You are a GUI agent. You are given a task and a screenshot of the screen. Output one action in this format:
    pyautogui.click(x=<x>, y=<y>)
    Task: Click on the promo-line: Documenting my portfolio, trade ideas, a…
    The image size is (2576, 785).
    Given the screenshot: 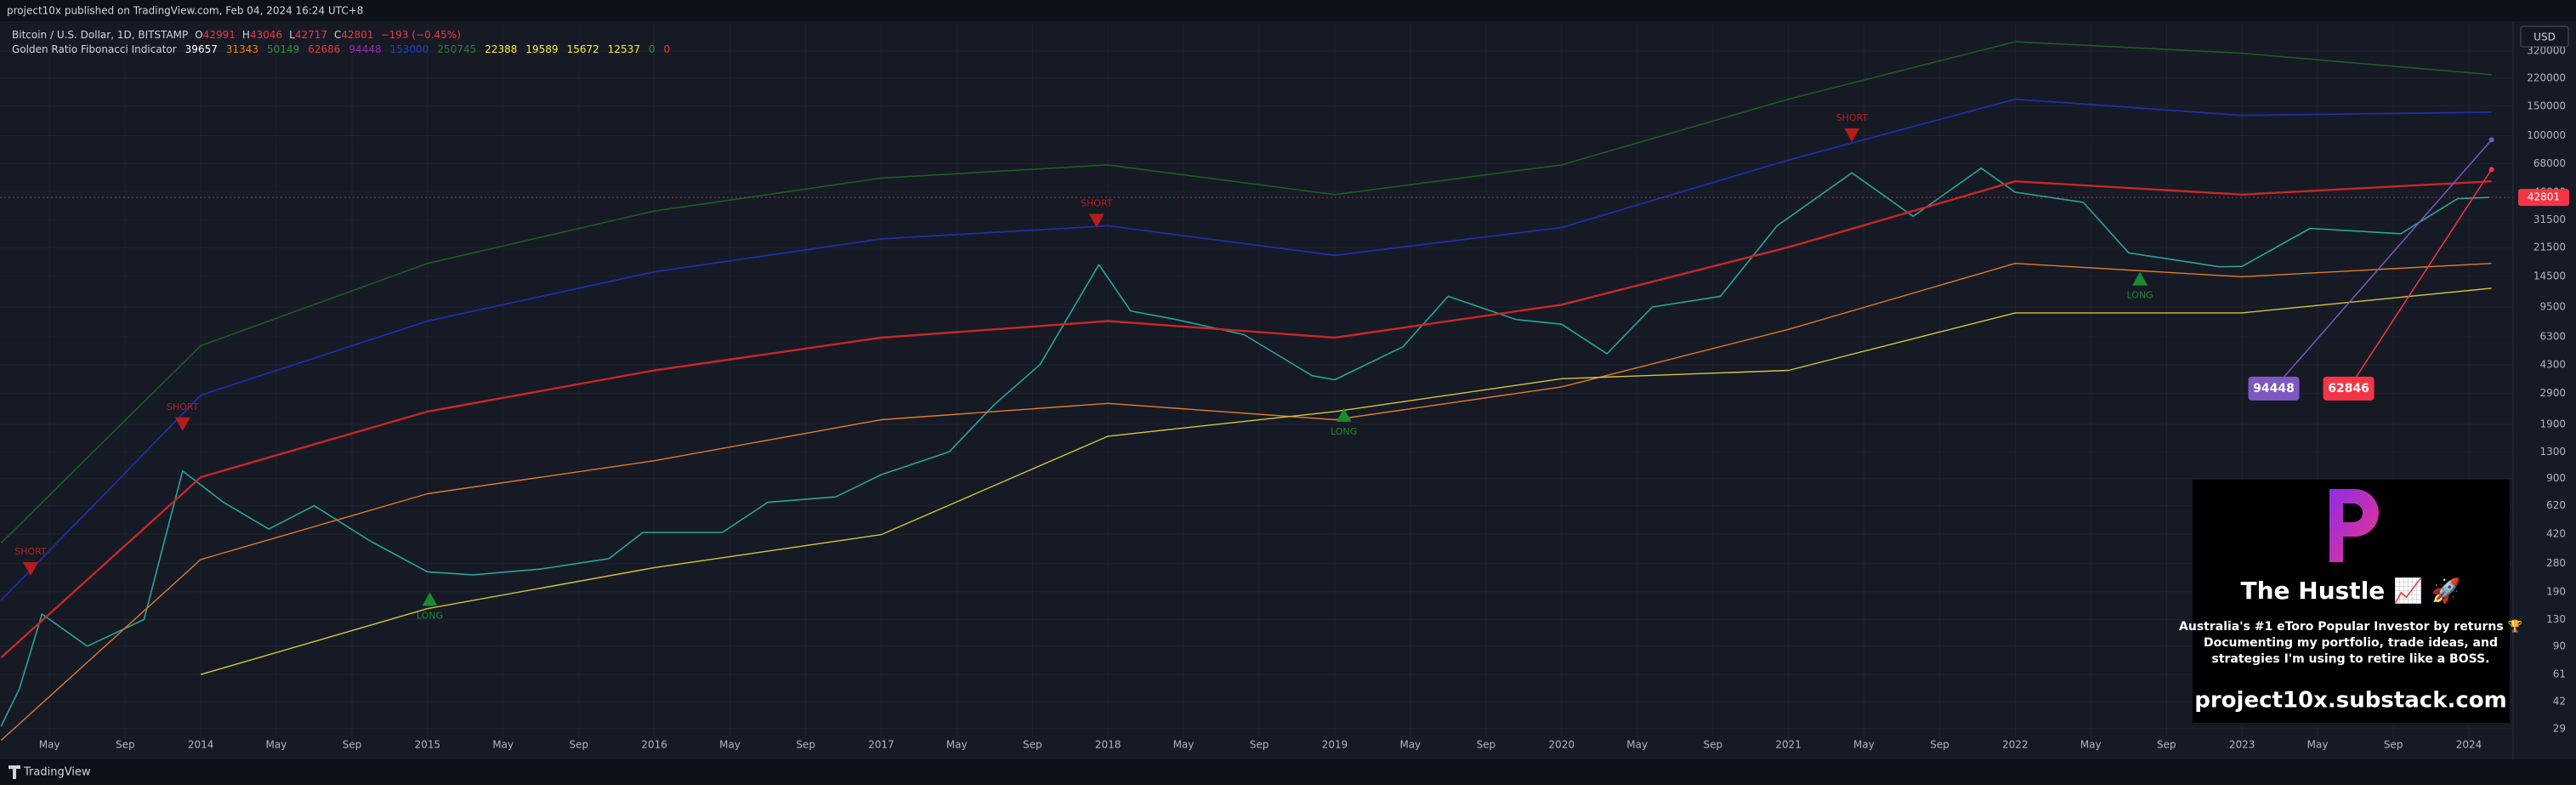 What is the action you would take?
    pyautogui.click(x=2351, y=643)
    